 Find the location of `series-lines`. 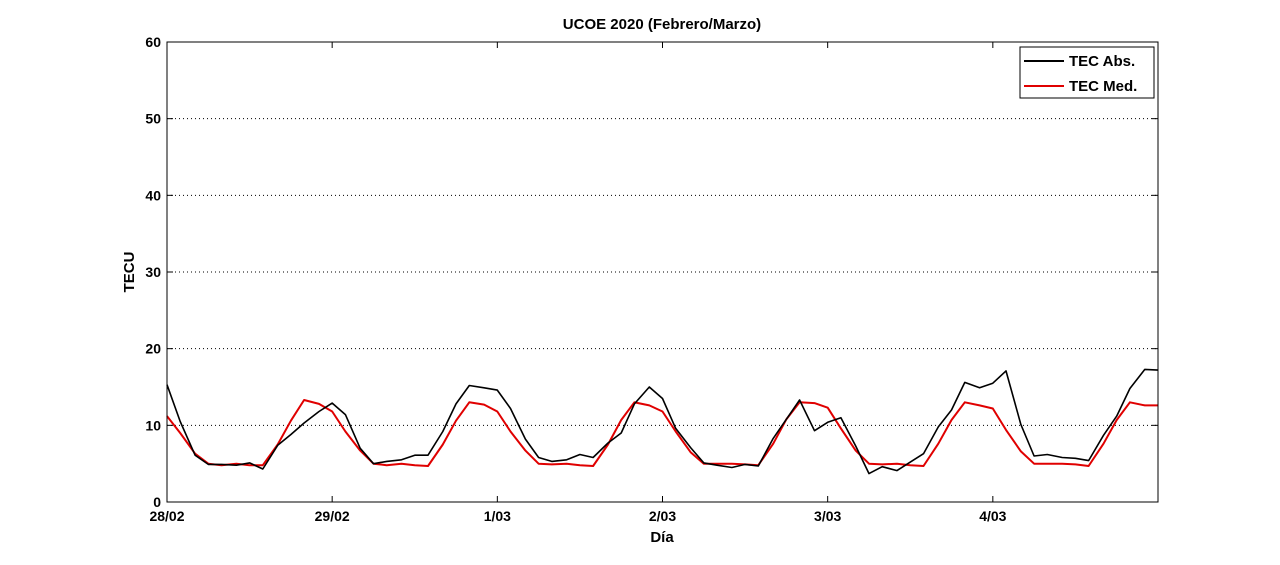

series-lines is located at coordinates (662, 421).